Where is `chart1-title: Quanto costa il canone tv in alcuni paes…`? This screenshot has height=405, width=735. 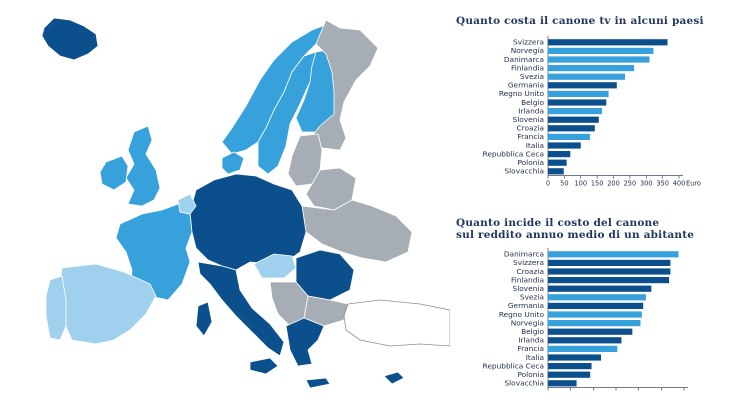
chart1-title: Quanto costa il canone tv in alcuni paes… is located at coordinates (580, 21).